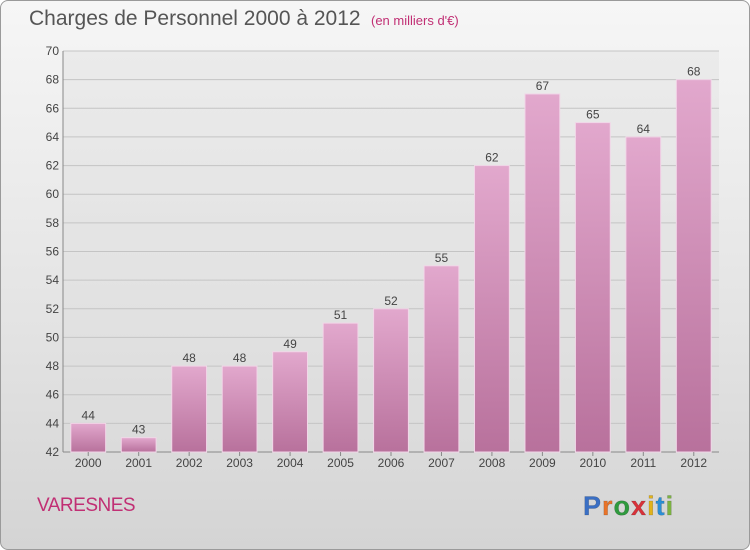 This screenshot has width=750, height=550. I want to click on x-tick-label: 2008, so click(492, 463).